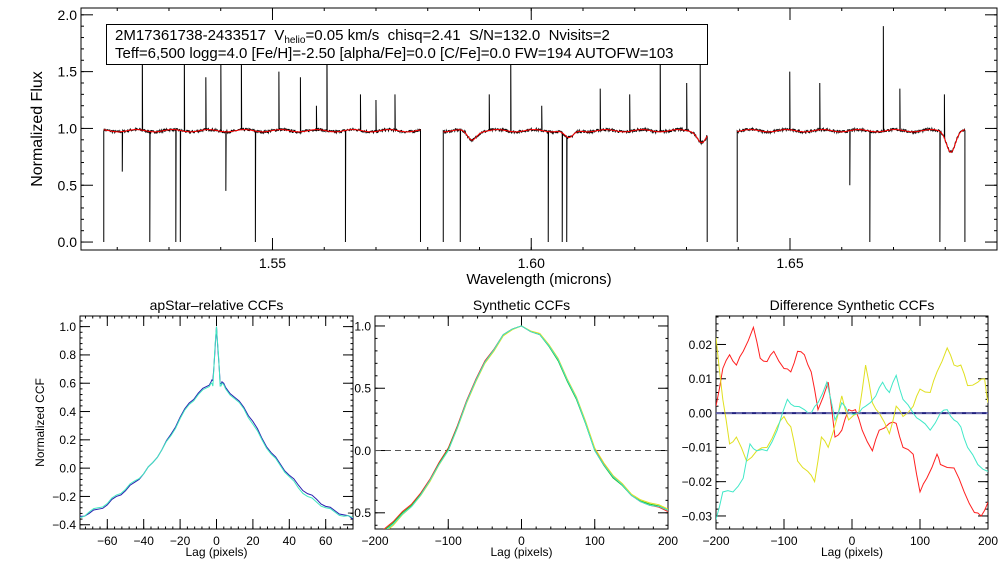  What do you see at coordinates (290, 541) in the screenshot?
I see `x-tick-label: 40` at bounding box center [290, 541].